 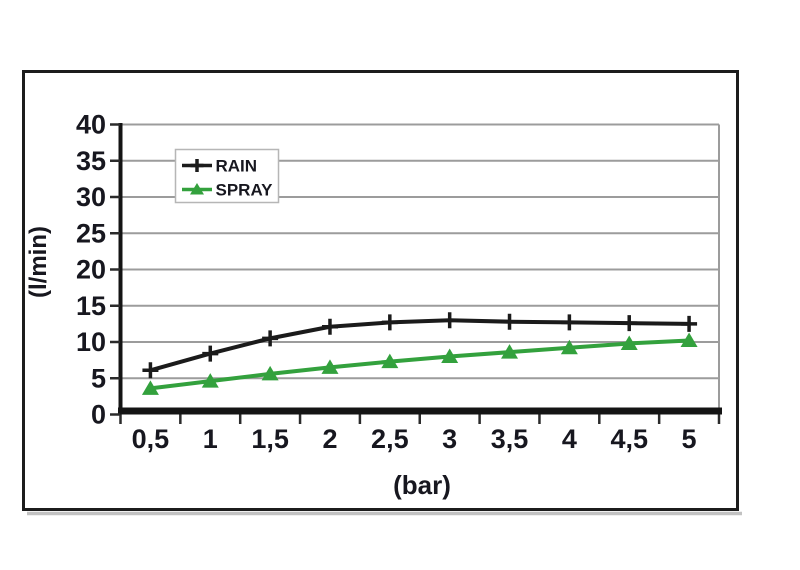 I want to click on y-tick-label-30: 30, so click(x=91, y=197).